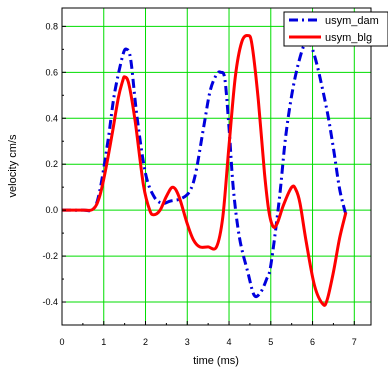  I want to click on y-tick-label: 0.0, so click(51, 210).